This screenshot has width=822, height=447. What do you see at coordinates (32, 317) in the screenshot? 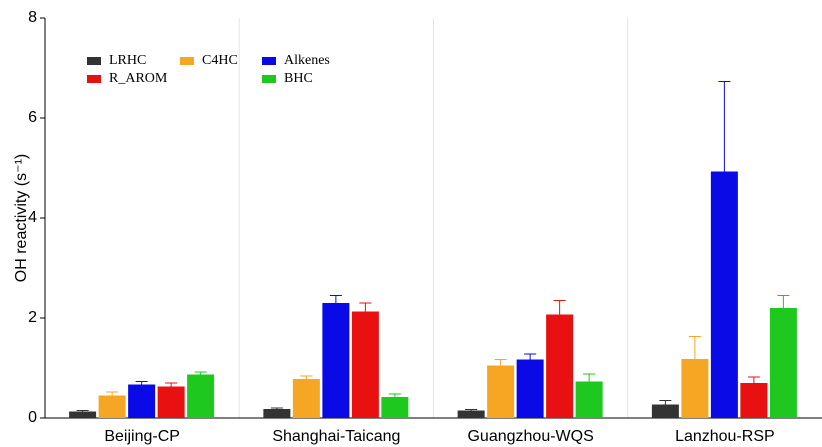
I see `y-tick-label: 2` at bounding box center [32, 317].